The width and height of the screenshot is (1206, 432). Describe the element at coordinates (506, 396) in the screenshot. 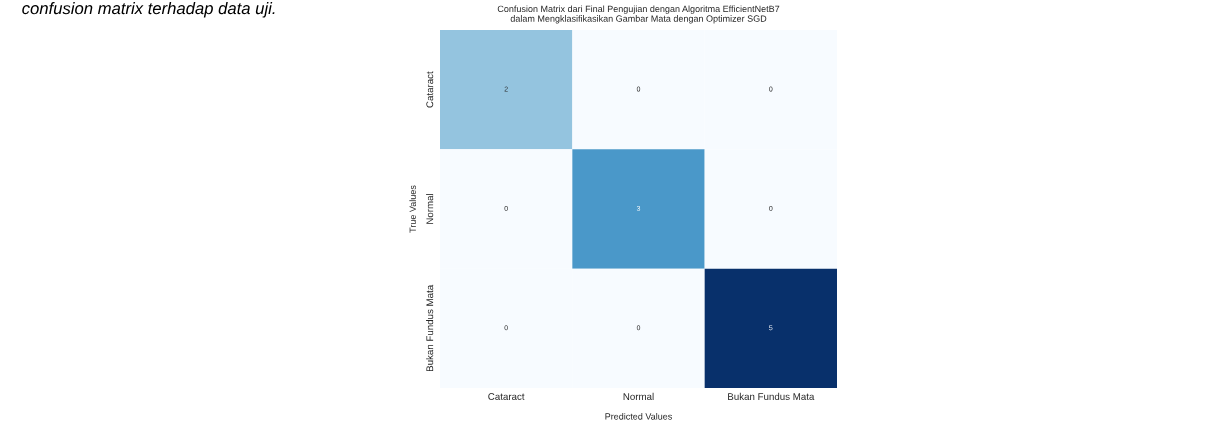

I see `x-tick-label: Cataract` at that location.